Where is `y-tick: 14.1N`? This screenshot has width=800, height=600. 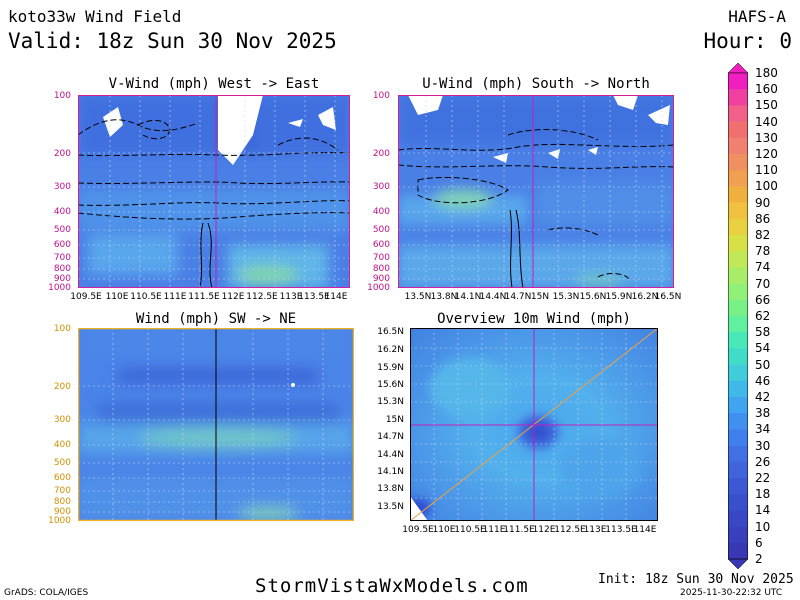
y-tick: 14.1N is located at coordinates (390, 472).